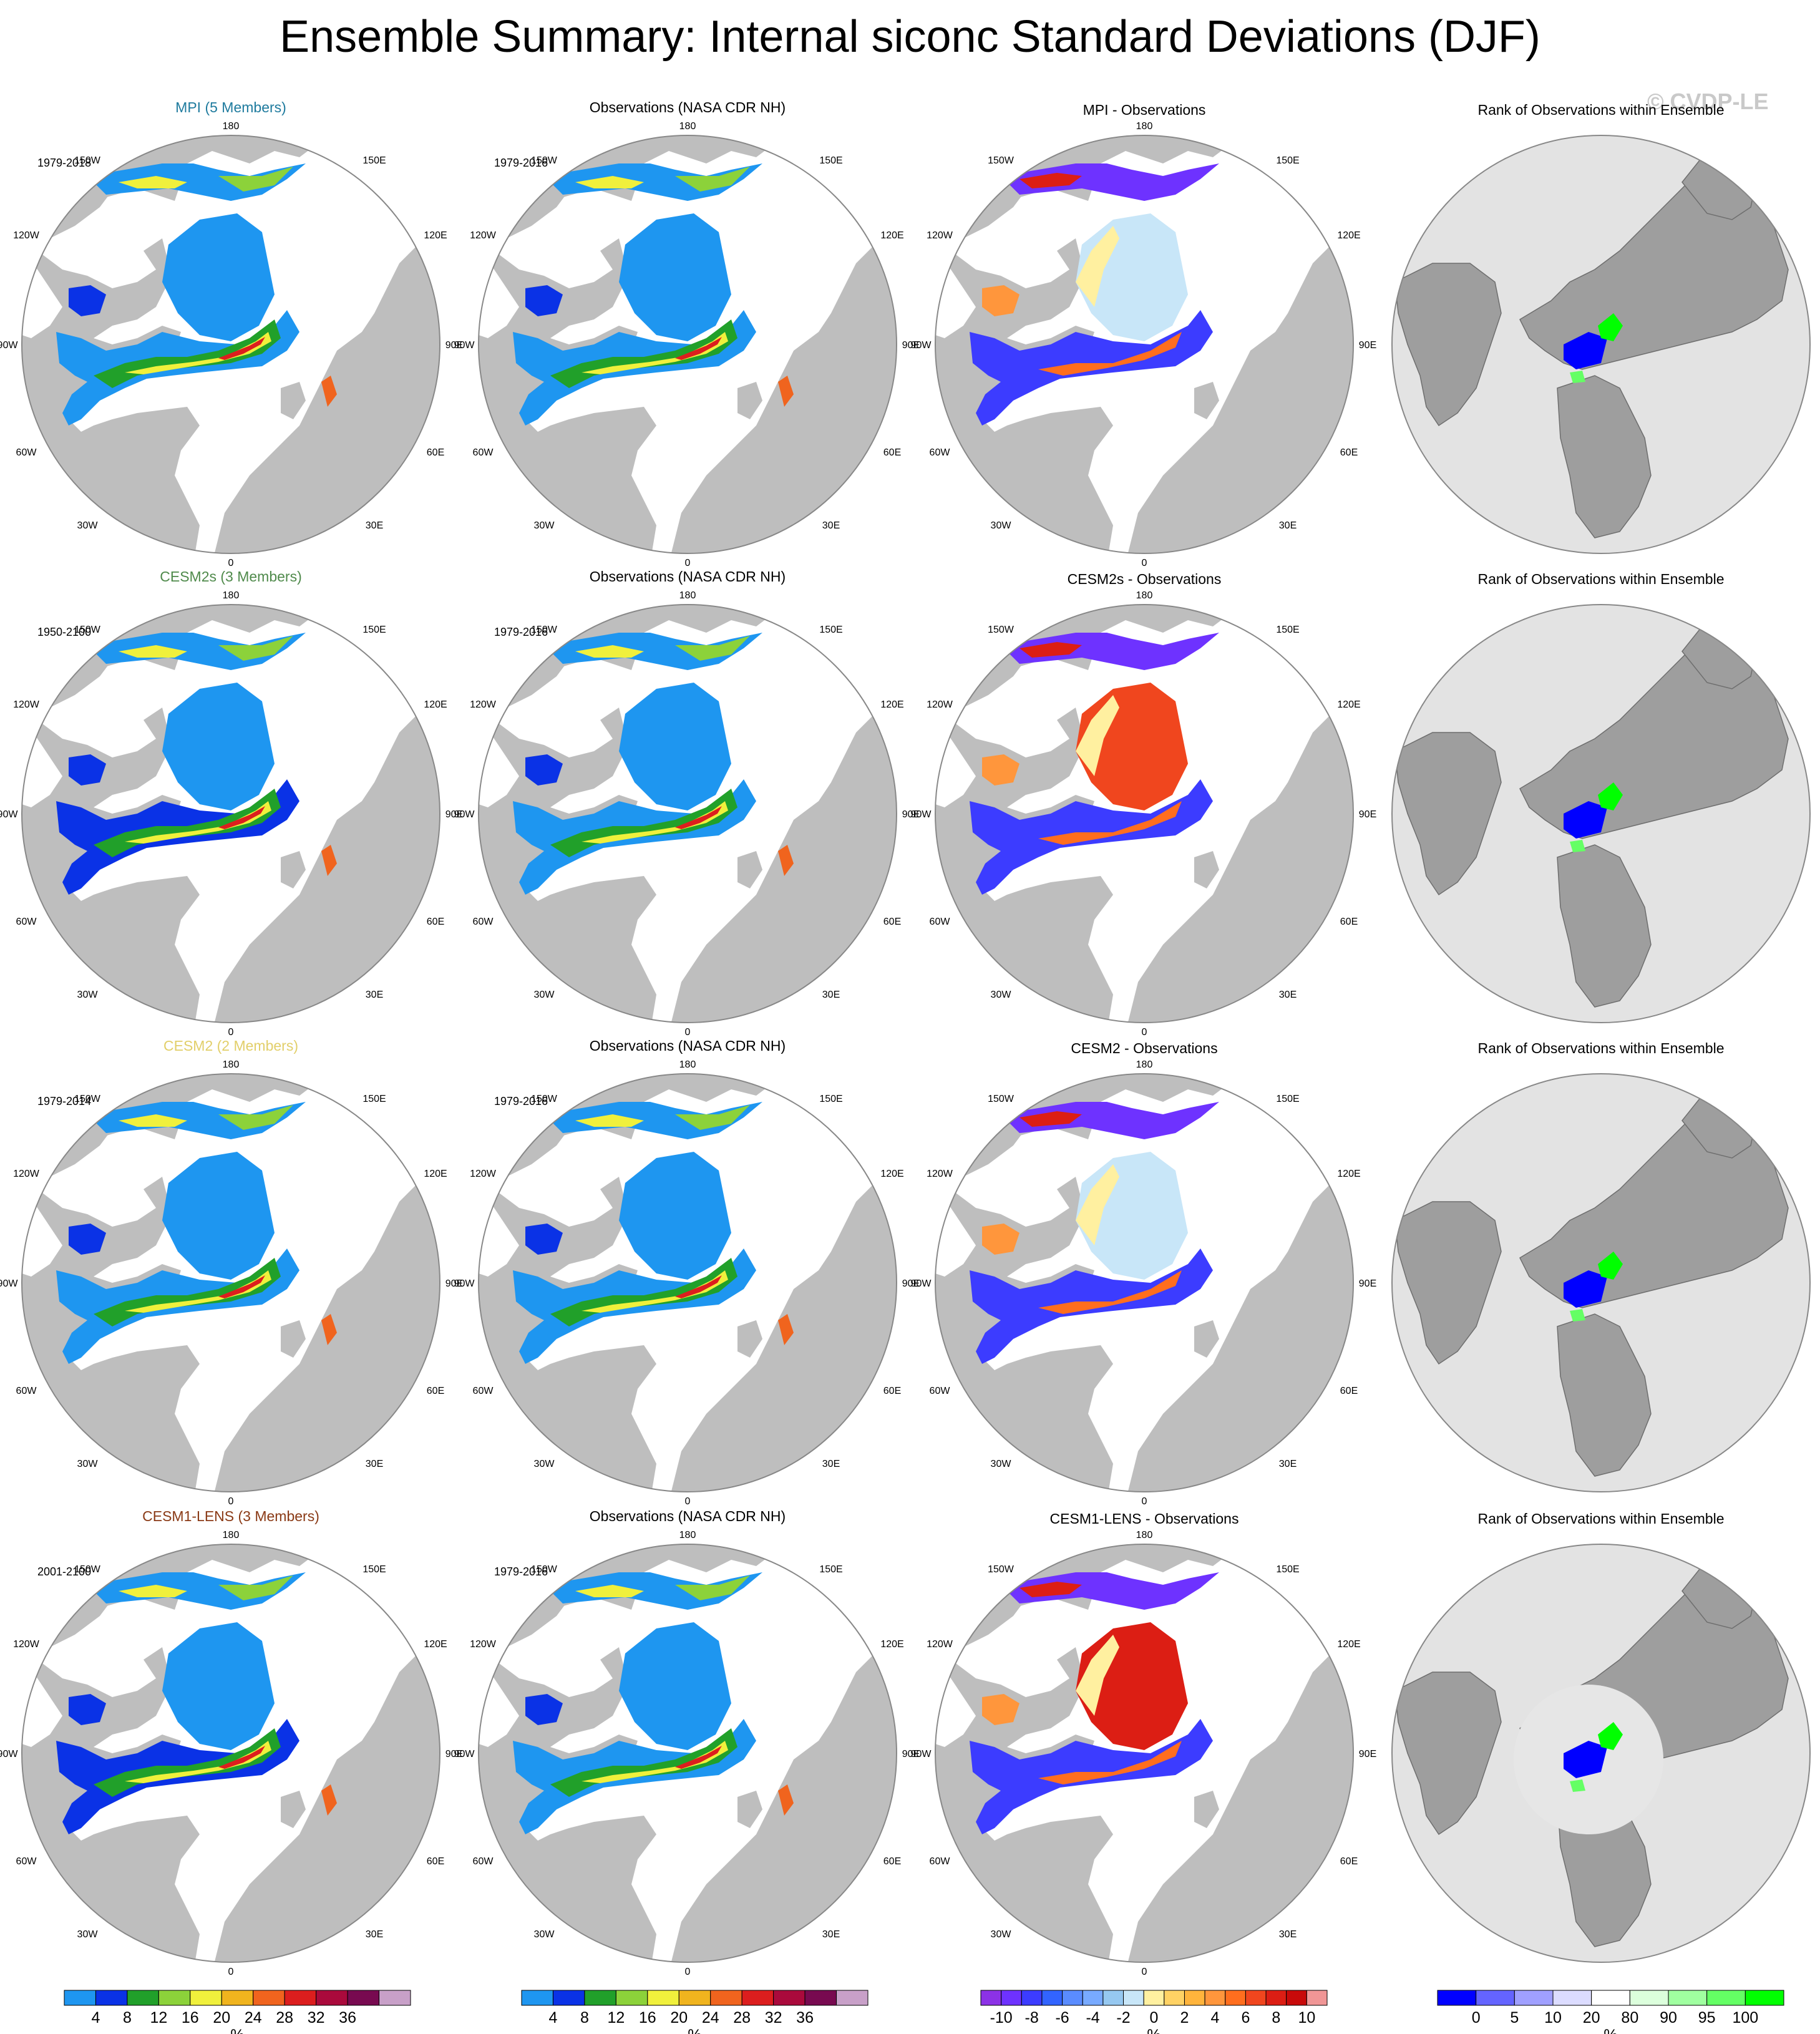 The width and height of the screenshot is (1820, 2034). I want to click on period-label: 1979-2014, so click(64, 1101).